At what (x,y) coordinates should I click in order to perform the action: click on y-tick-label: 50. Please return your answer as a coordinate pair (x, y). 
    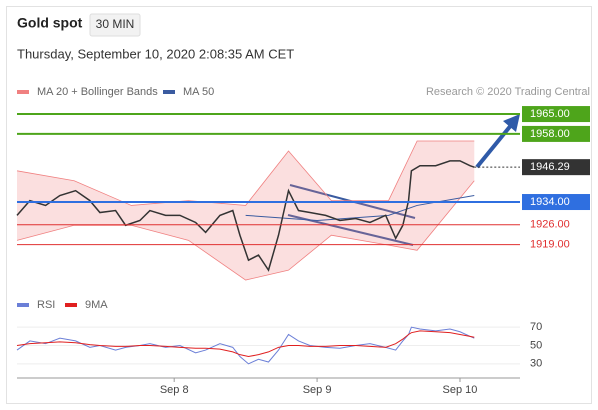
    Looking at the image, I should click on (536, 345).